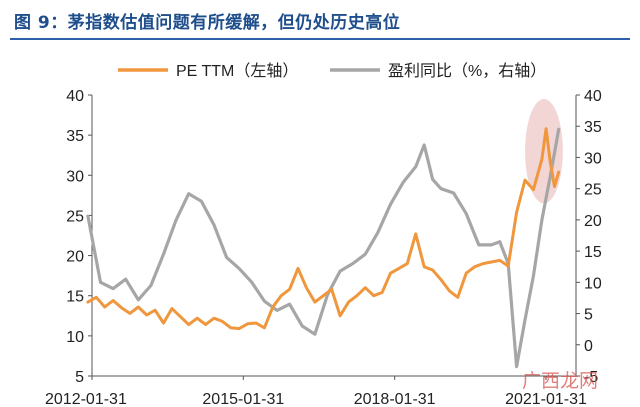 Image resolution: width=640 pixels, height=407 pixels. What do you see at coordinates (207, 23) in the screenshot?
I see `figure-title: 图 9：茅指数估值问题有所缓解，但仍处历史高位` at bounding box center [207, 23].